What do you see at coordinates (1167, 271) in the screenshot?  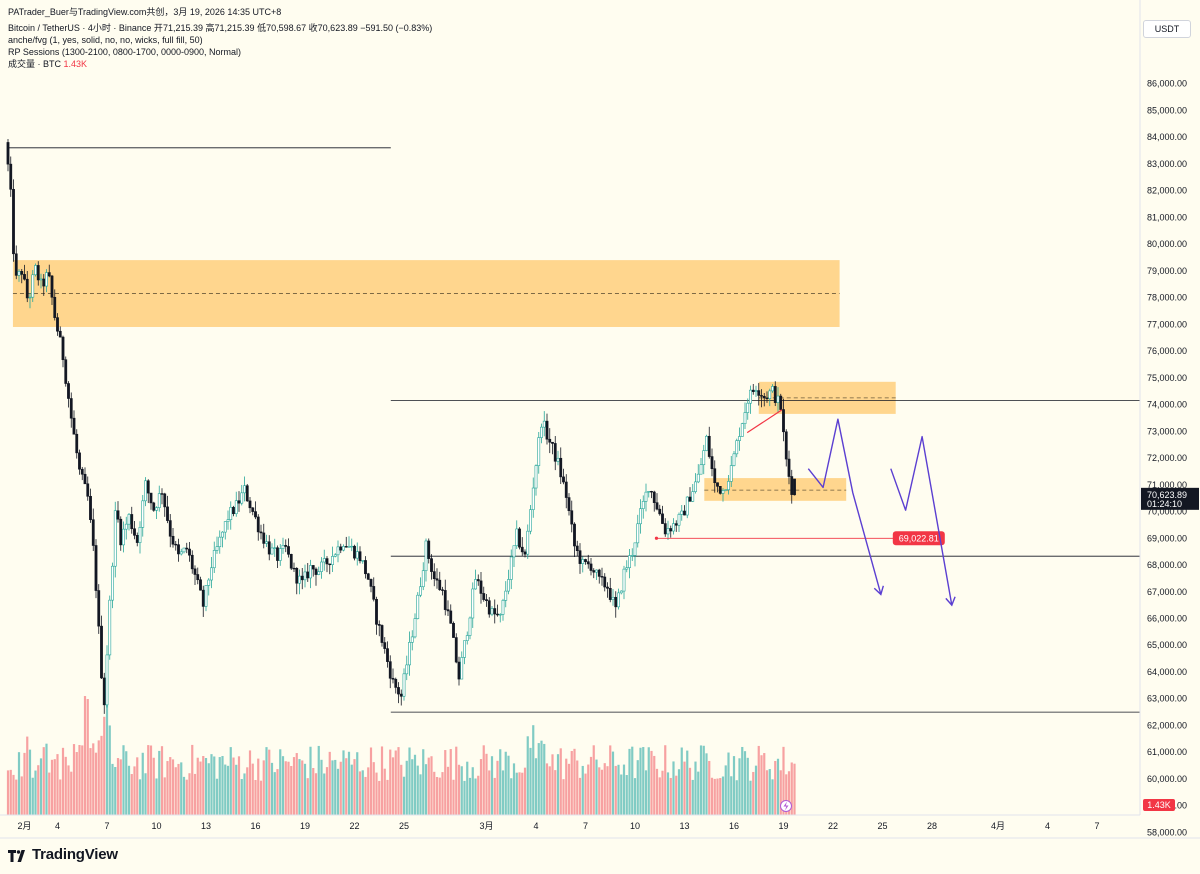 I see `y-tick-label: 79,000.00` at bounding box center [1167, 271].